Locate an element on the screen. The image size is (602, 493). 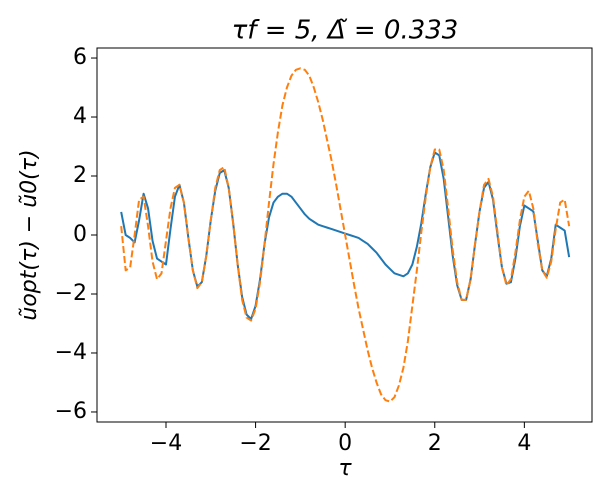
y-tick-label: 4 is located at coordinates (80, 116).